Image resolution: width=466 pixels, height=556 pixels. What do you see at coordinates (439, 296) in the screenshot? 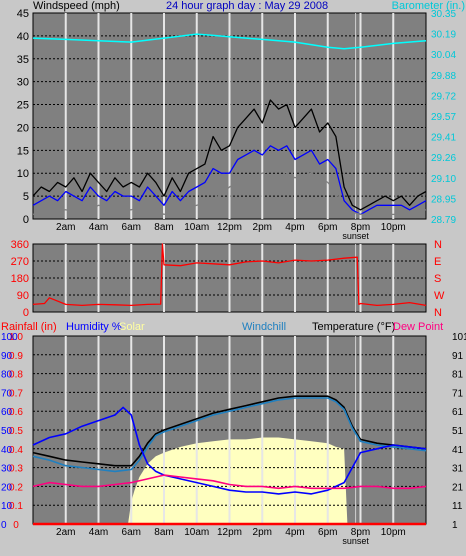
I see `compass-label: W` at bounding box center [439, 296].